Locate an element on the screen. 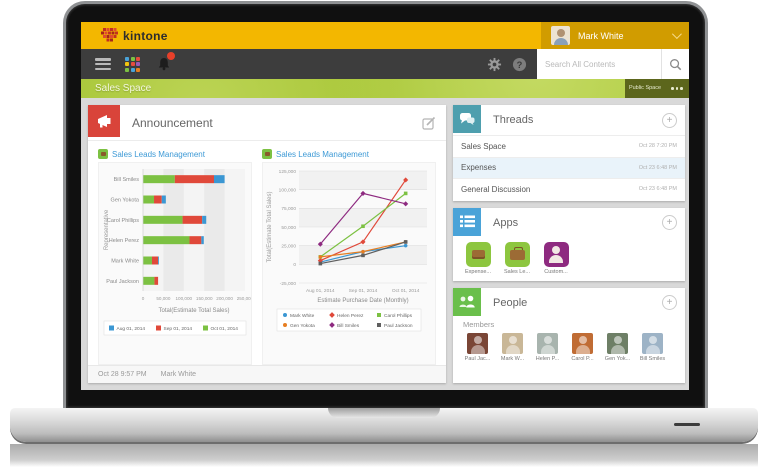  svg-text: 25,000 is located at coordinates (288, 246).